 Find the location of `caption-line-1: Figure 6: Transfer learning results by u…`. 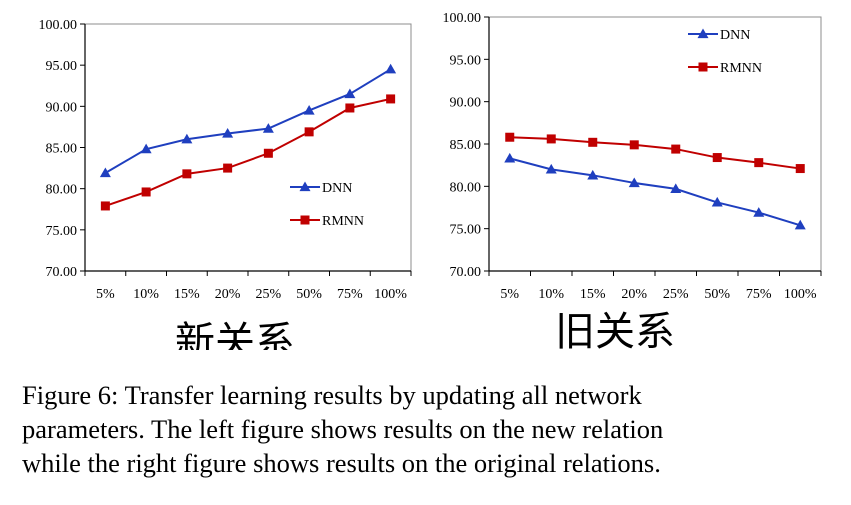

caption-line-1: Figure 6: Transfer learning results by u… is located at coordinates (332, 395).